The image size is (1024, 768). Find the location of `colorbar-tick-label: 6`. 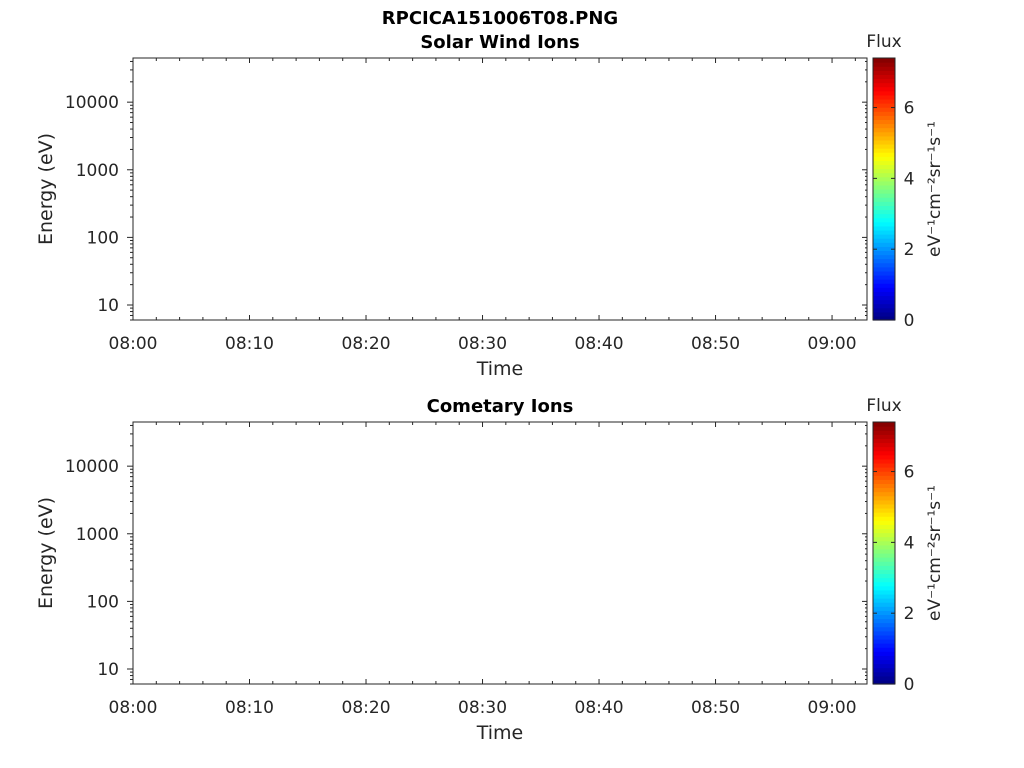

colorbar-tick-label: 6 is located at coordinates (909, 473).